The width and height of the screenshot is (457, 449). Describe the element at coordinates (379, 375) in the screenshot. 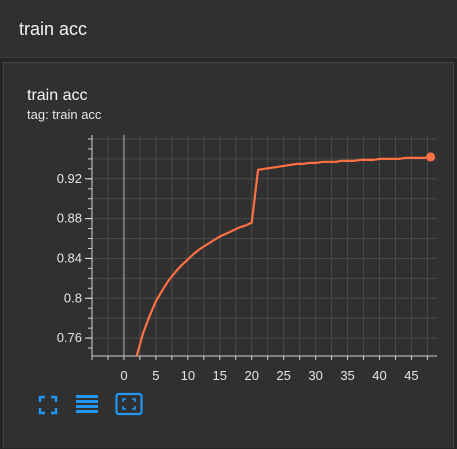

I see `x-tick-label: 40` at that location.